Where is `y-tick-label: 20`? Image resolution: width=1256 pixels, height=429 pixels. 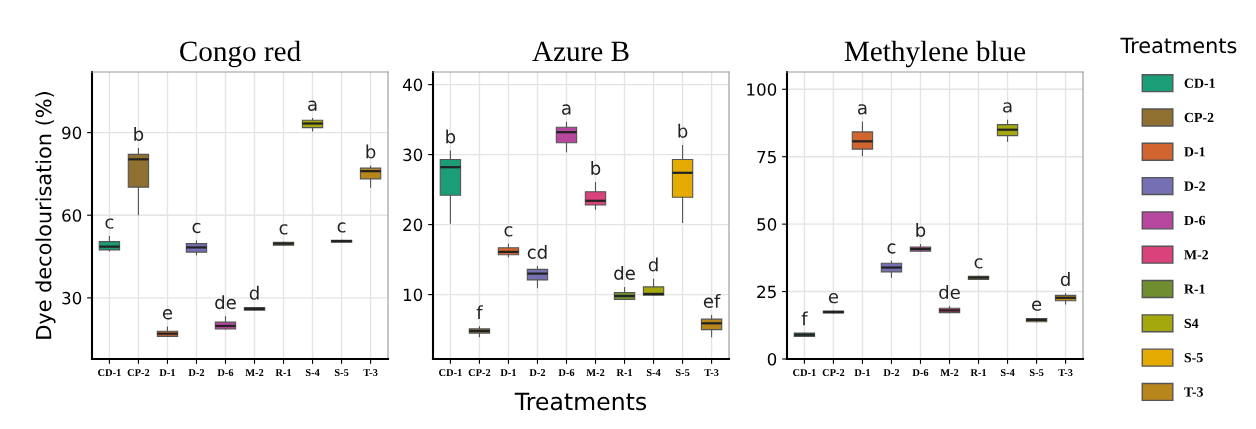
y-tick-label: 20 is located at coordinates (413, 225).